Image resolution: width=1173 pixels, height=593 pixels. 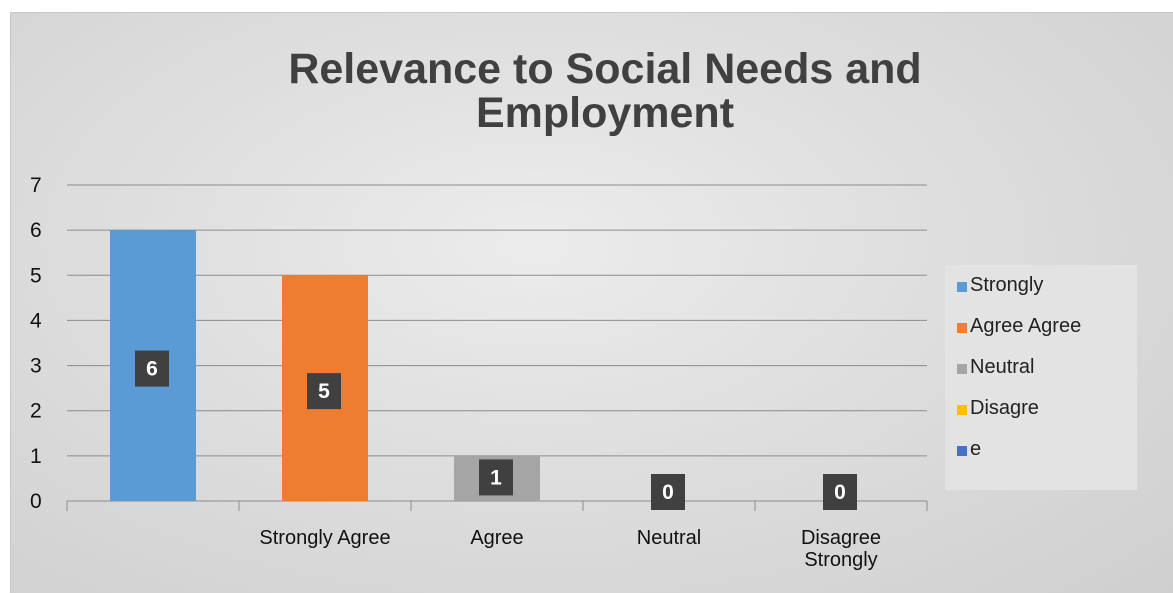 What do you see at coordinates (1002, 367) in the screenshot?
I see `legend-label: Neutral` at bounding box center [1002, 367].